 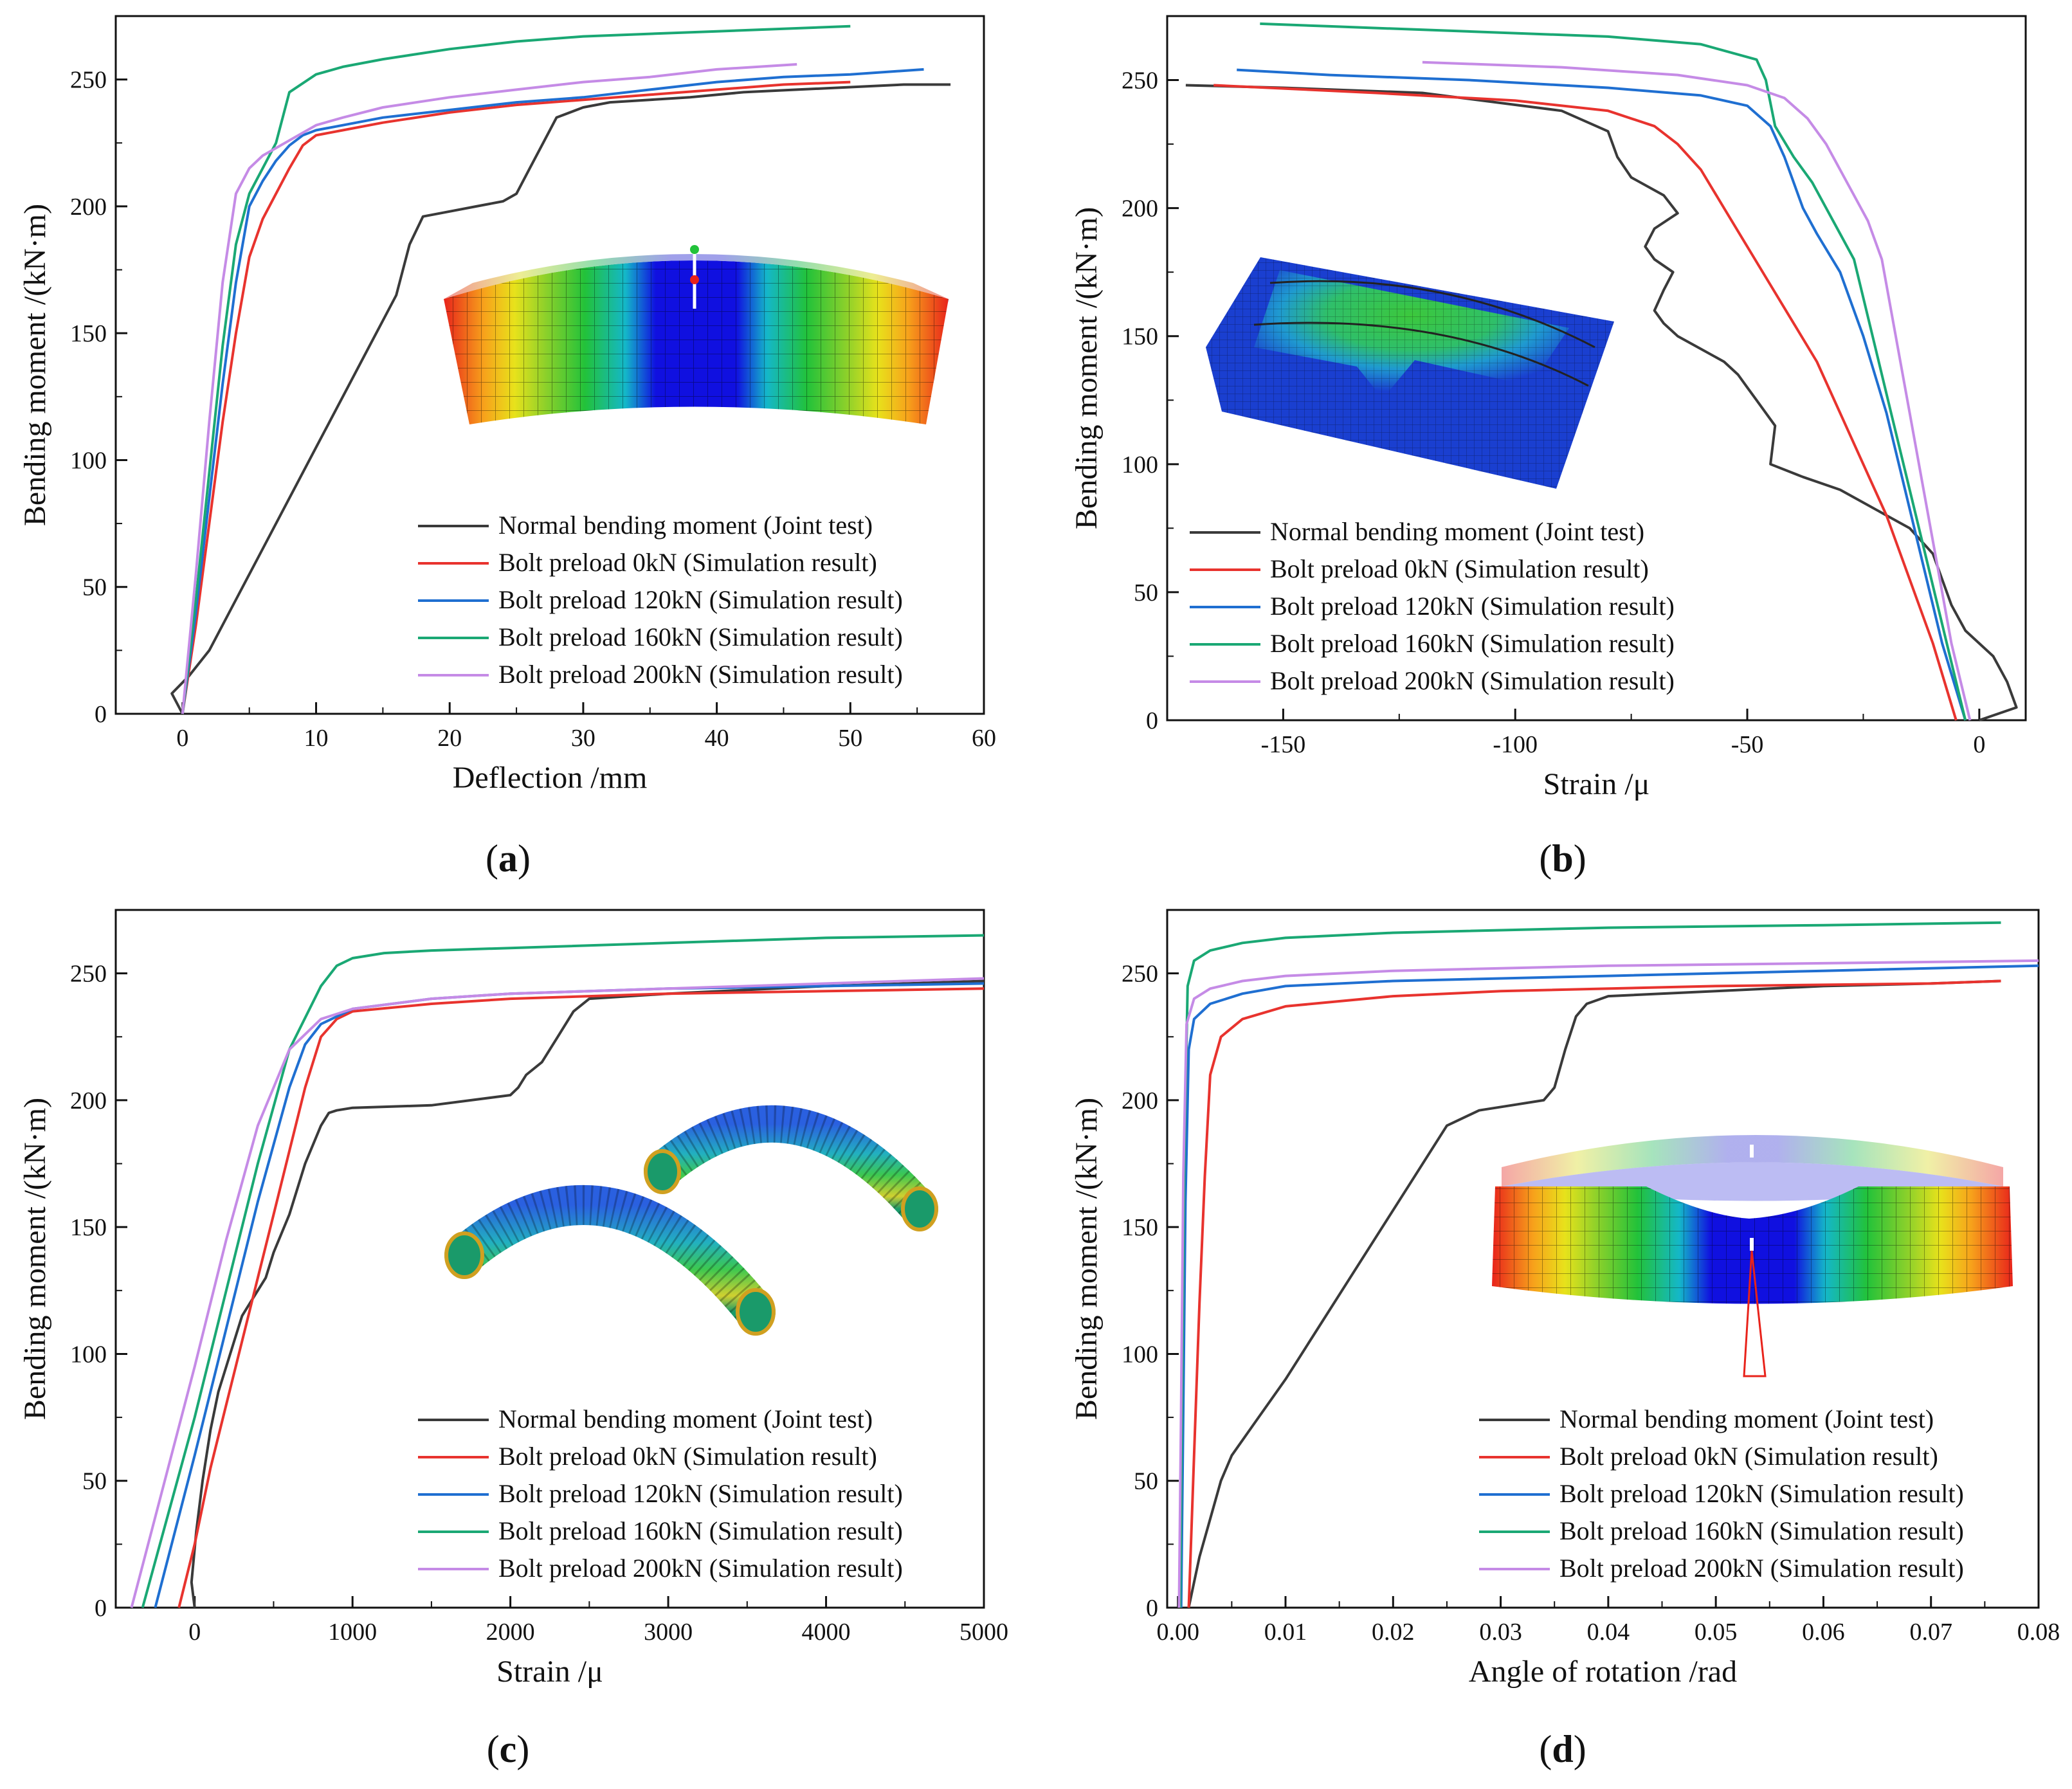 What do you see at coordinates (1824, 1632) in the screenshot?
I see `x-tick-label-d: 0.06` at bounding box center [1824, 1632].